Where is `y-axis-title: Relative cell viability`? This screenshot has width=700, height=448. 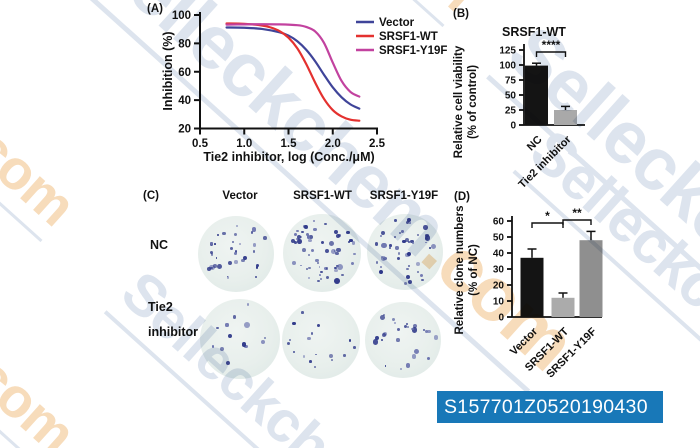
y-axis-title: Relative cell viability is located at coordinates (459, 101).